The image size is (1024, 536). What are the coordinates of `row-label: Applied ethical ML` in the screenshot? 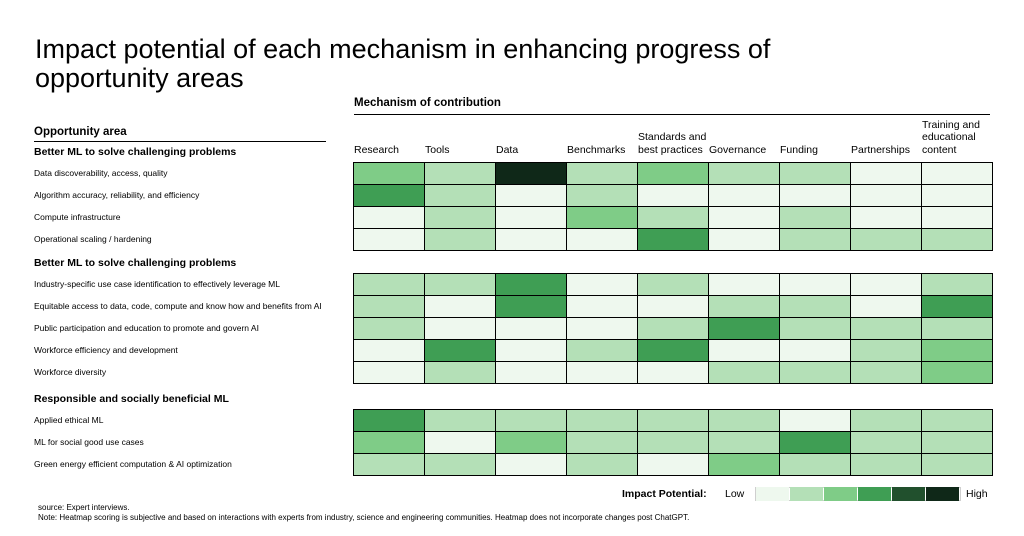 It's located at (69, 420).